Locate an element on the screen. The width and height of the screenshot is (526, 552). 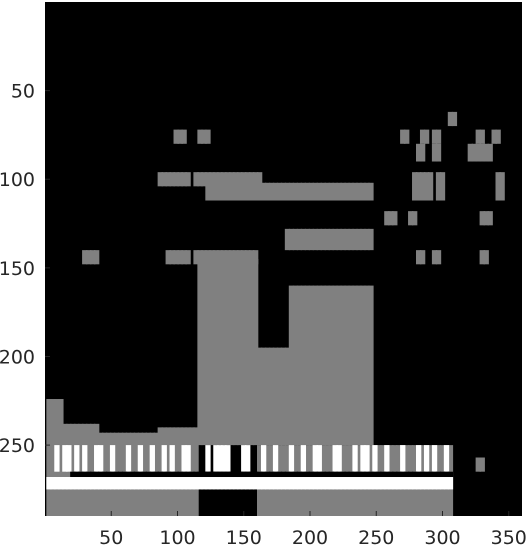
y-tick-label-50: 50 is located at coordinates (23, 92).